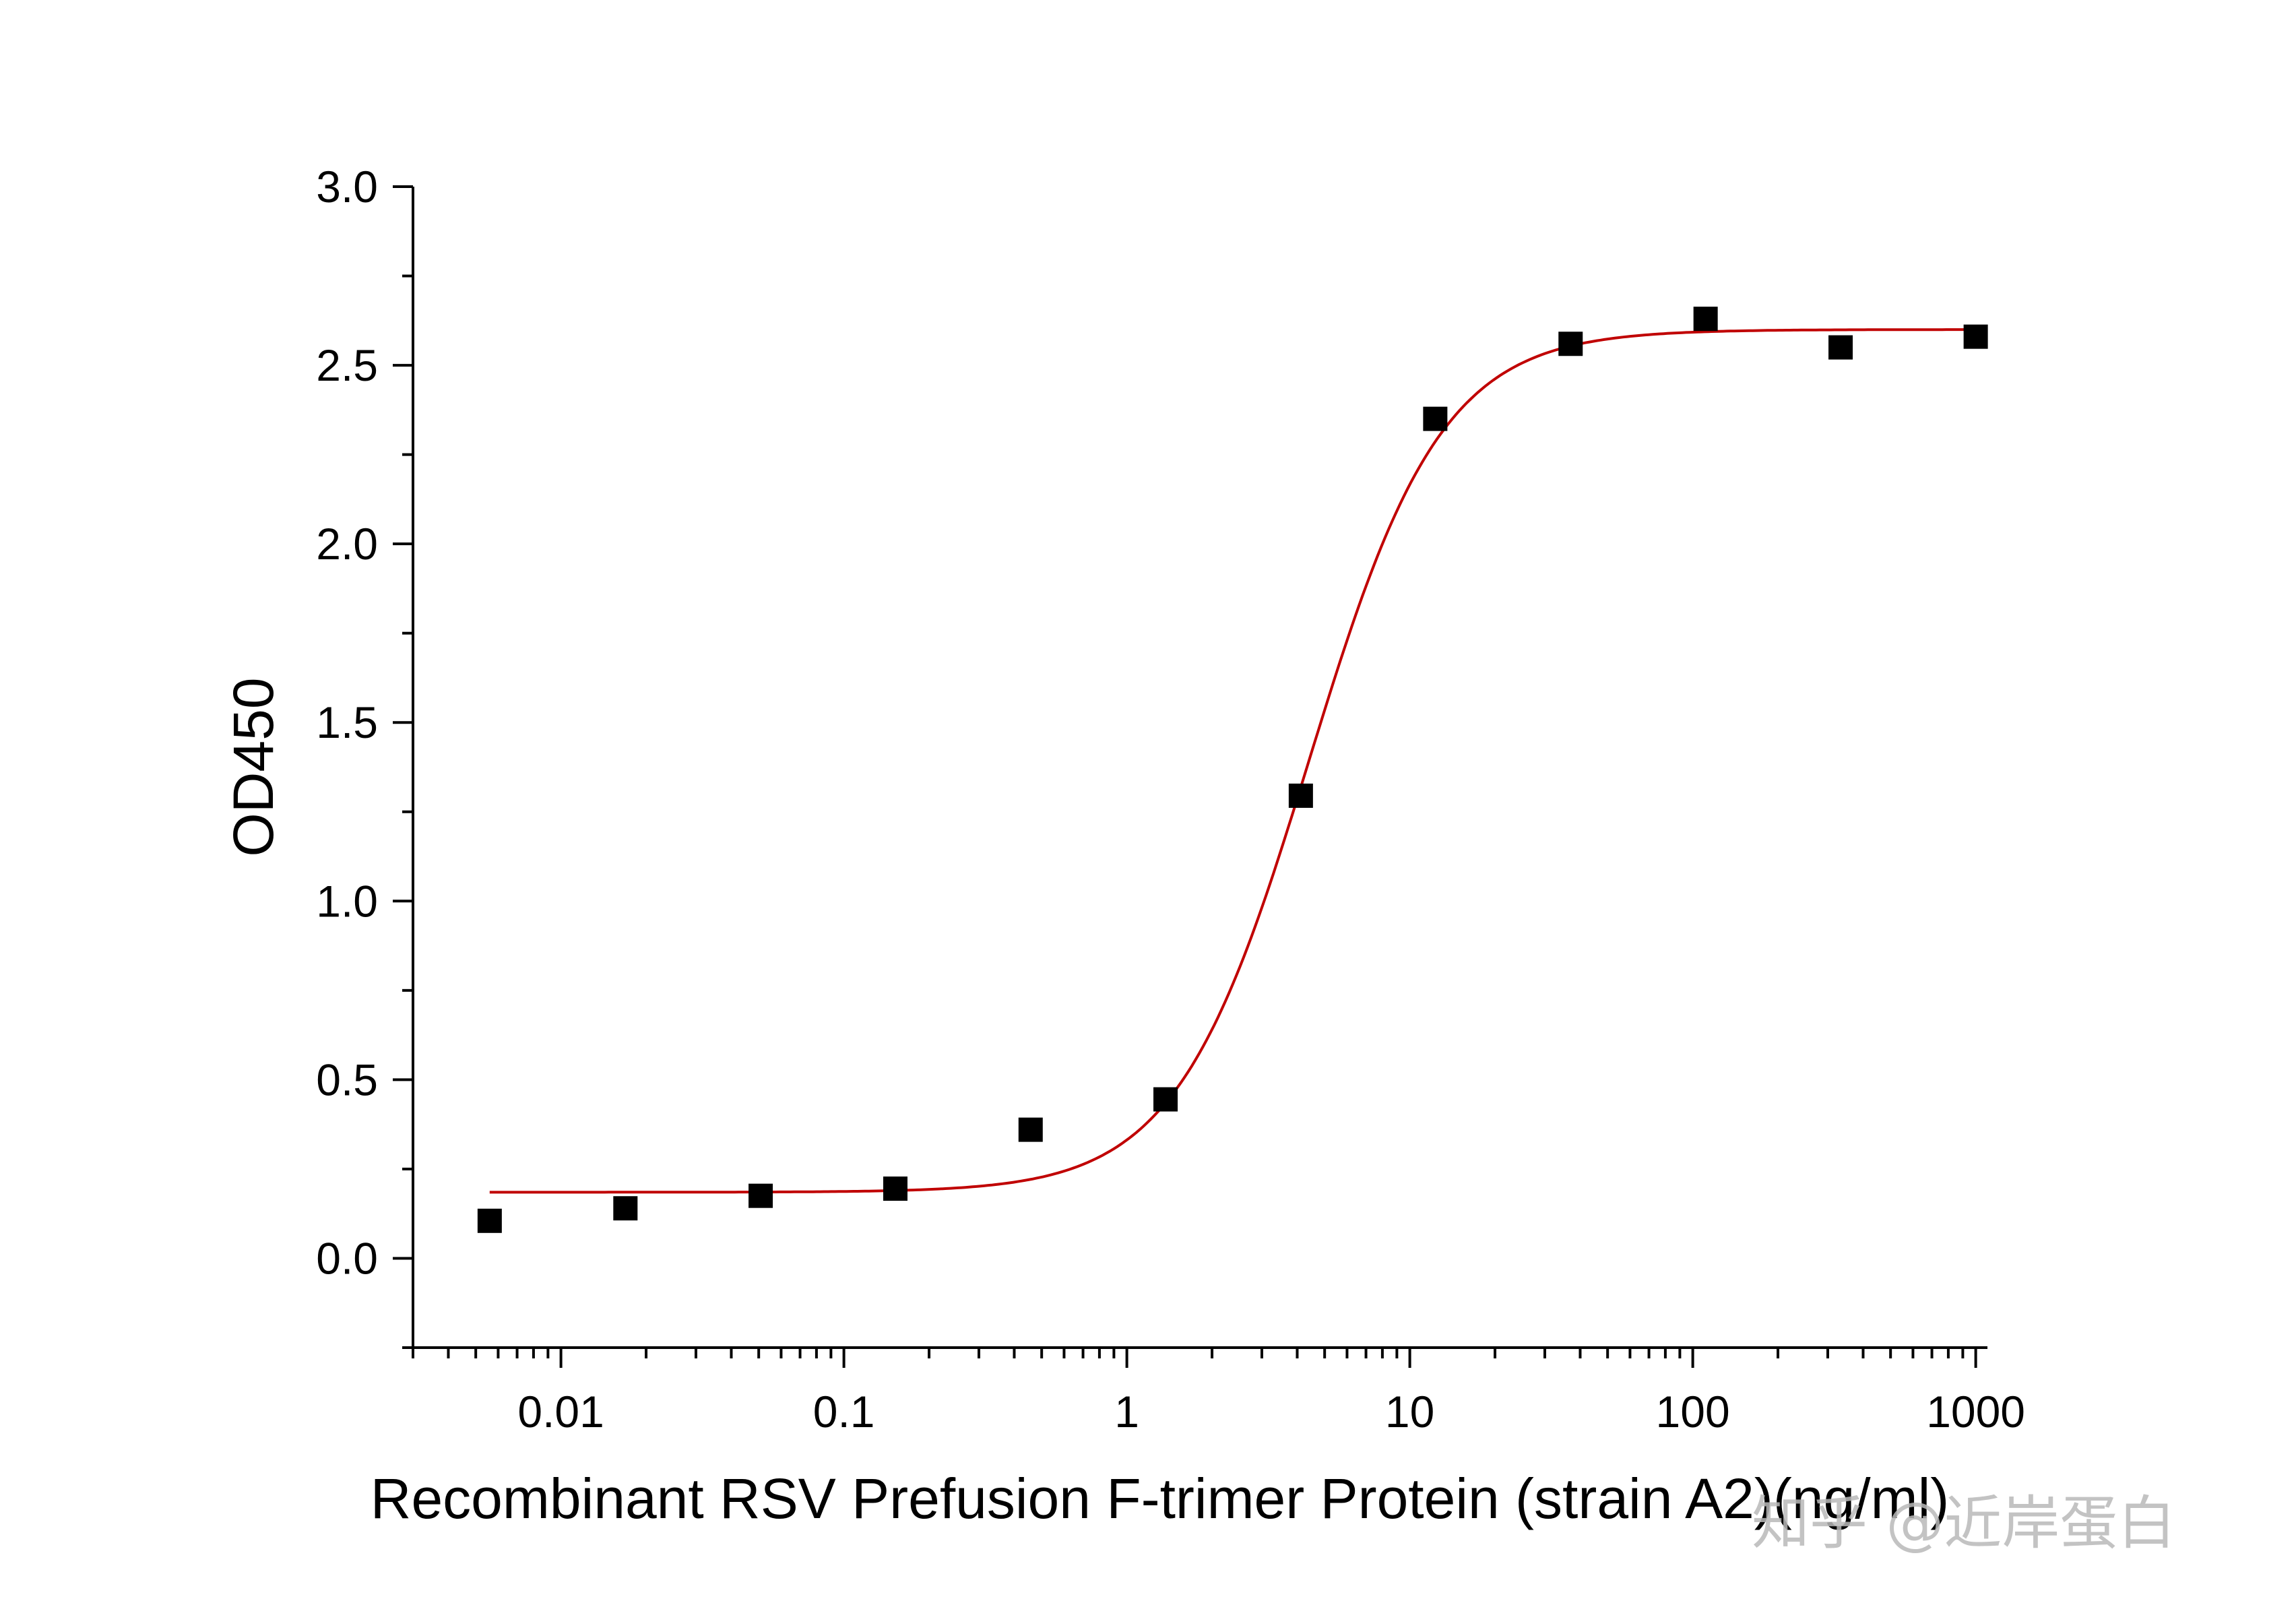  What do you see at coordinates (1218, 1392) in the screenshot?
I see `x-axis-ticks: 0.01 0.1 1 10 100 1000` at bounding box center [1218, 1392].